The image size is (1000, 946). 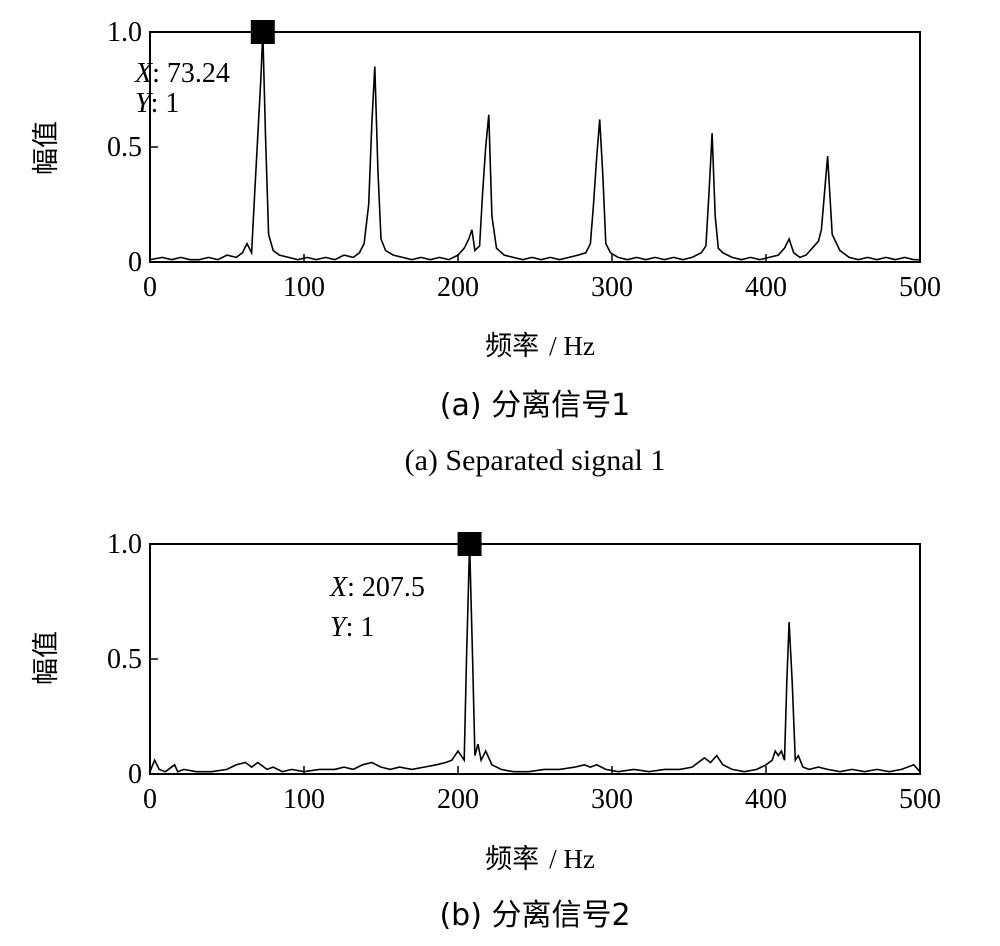 I want to click on datatip-x-value: : 207.5, so click(x=386, y=587).